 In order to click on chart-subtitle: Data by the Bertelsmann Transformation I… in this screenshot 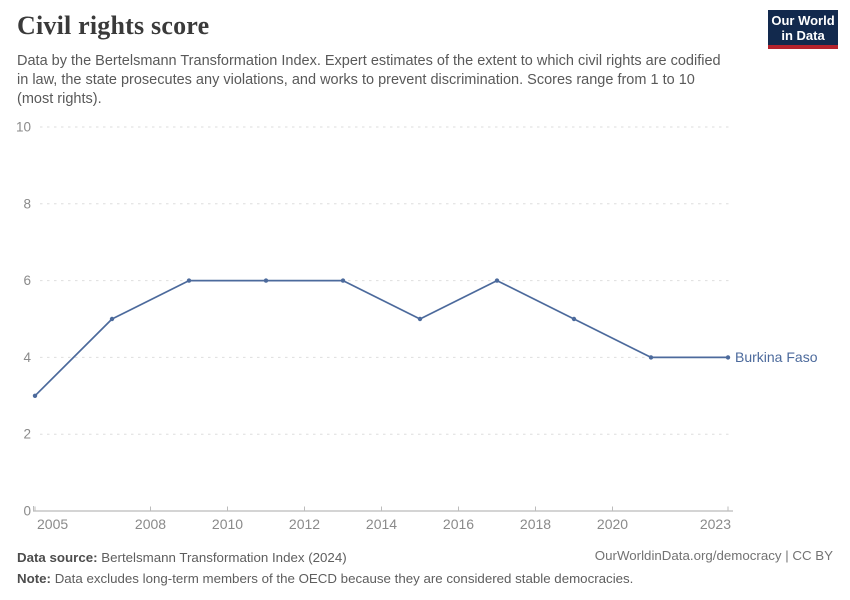, I will do `click(369, 80)`.